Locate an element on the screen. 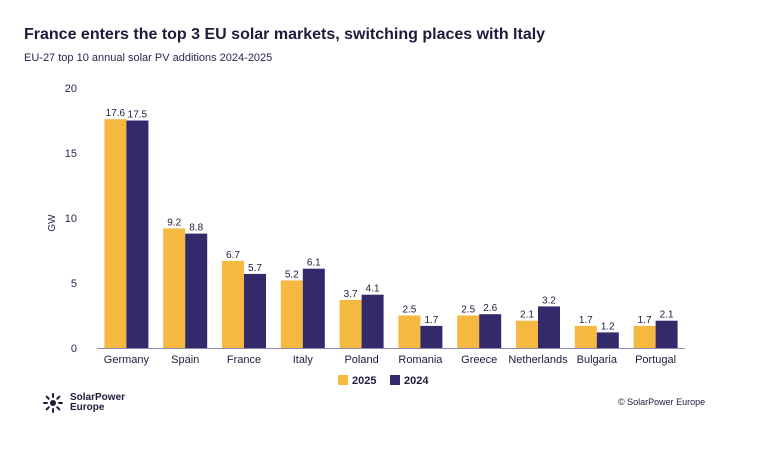 The height and width of the screenshot is (453, 768). data-label: 17.5 is located at coordinates (138, 115).